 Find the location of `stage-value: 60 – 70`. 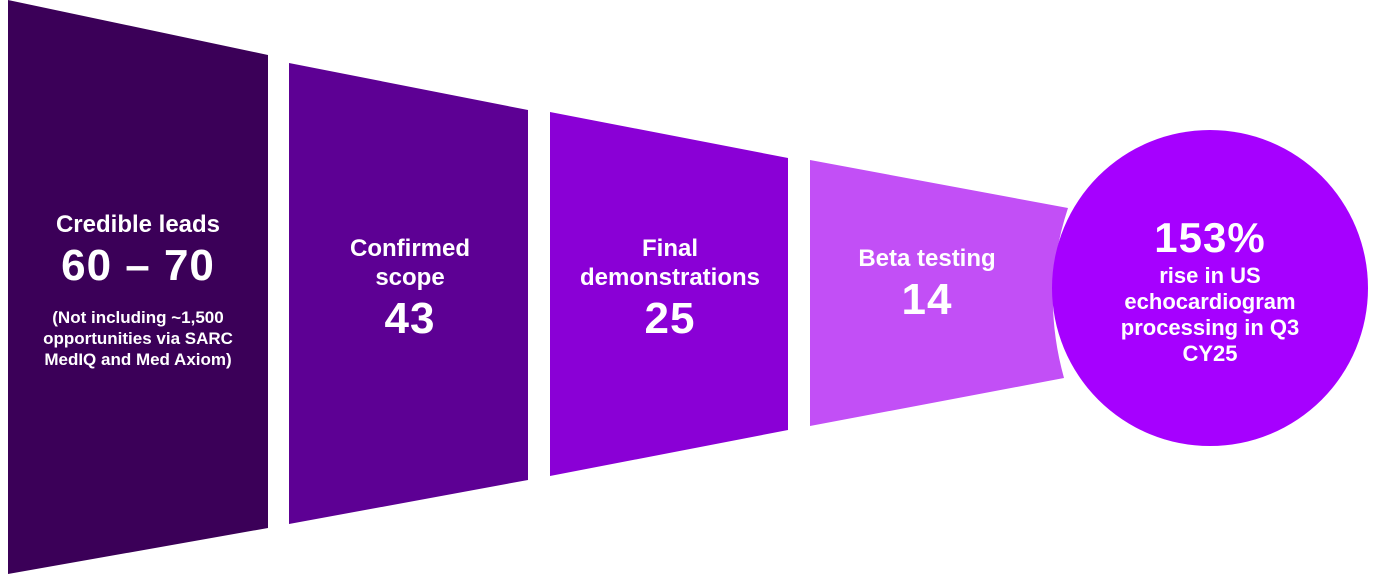

stage-value: 60 – 70 is located at coordinates (138, 265).